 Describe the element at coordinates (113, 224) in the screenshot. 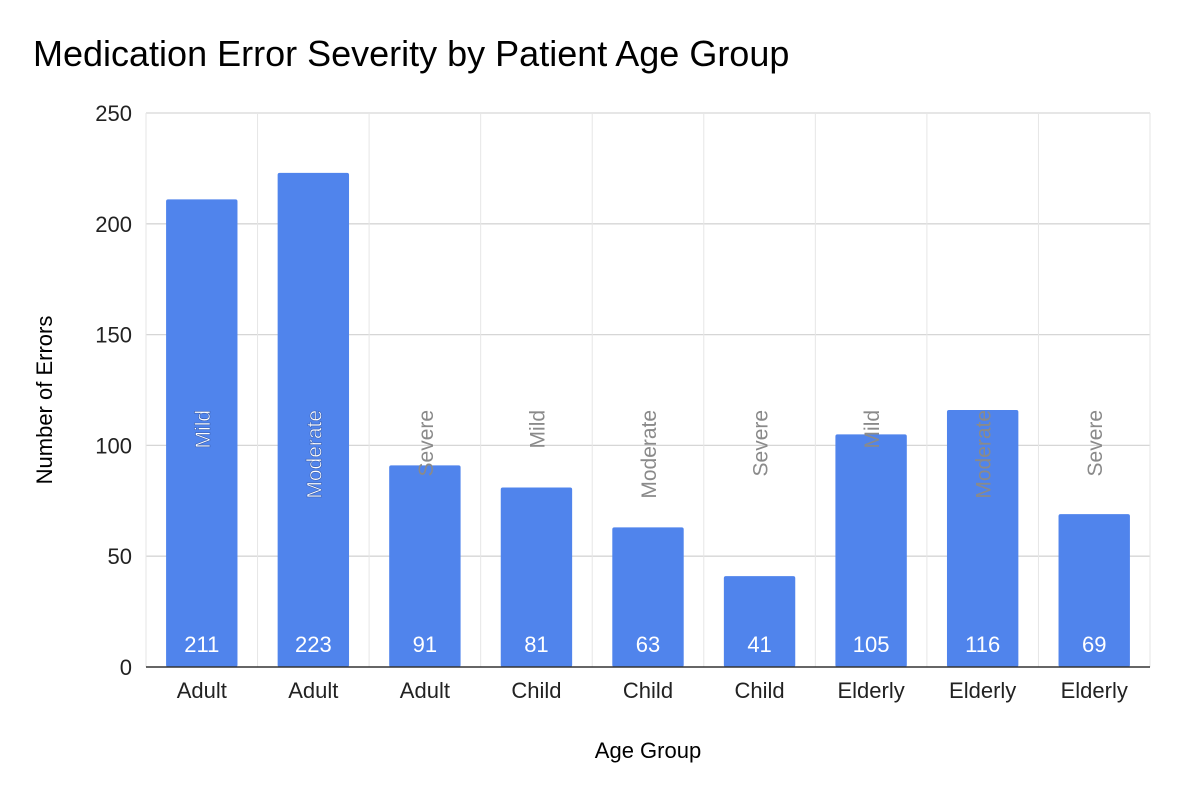

I see `y-tick-label: 200` at that location.